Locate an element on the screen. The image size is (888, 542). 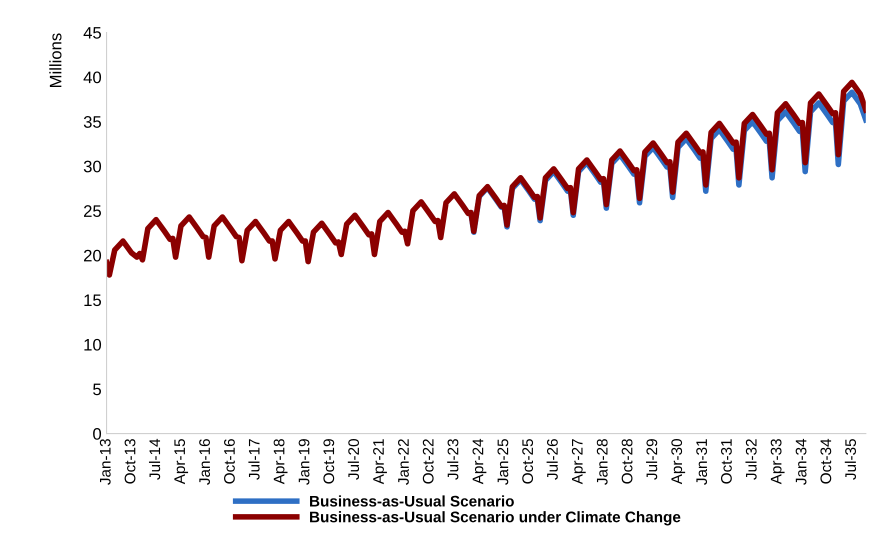
x-tick-label: Apr-27 is located at coordinates (579, 461).